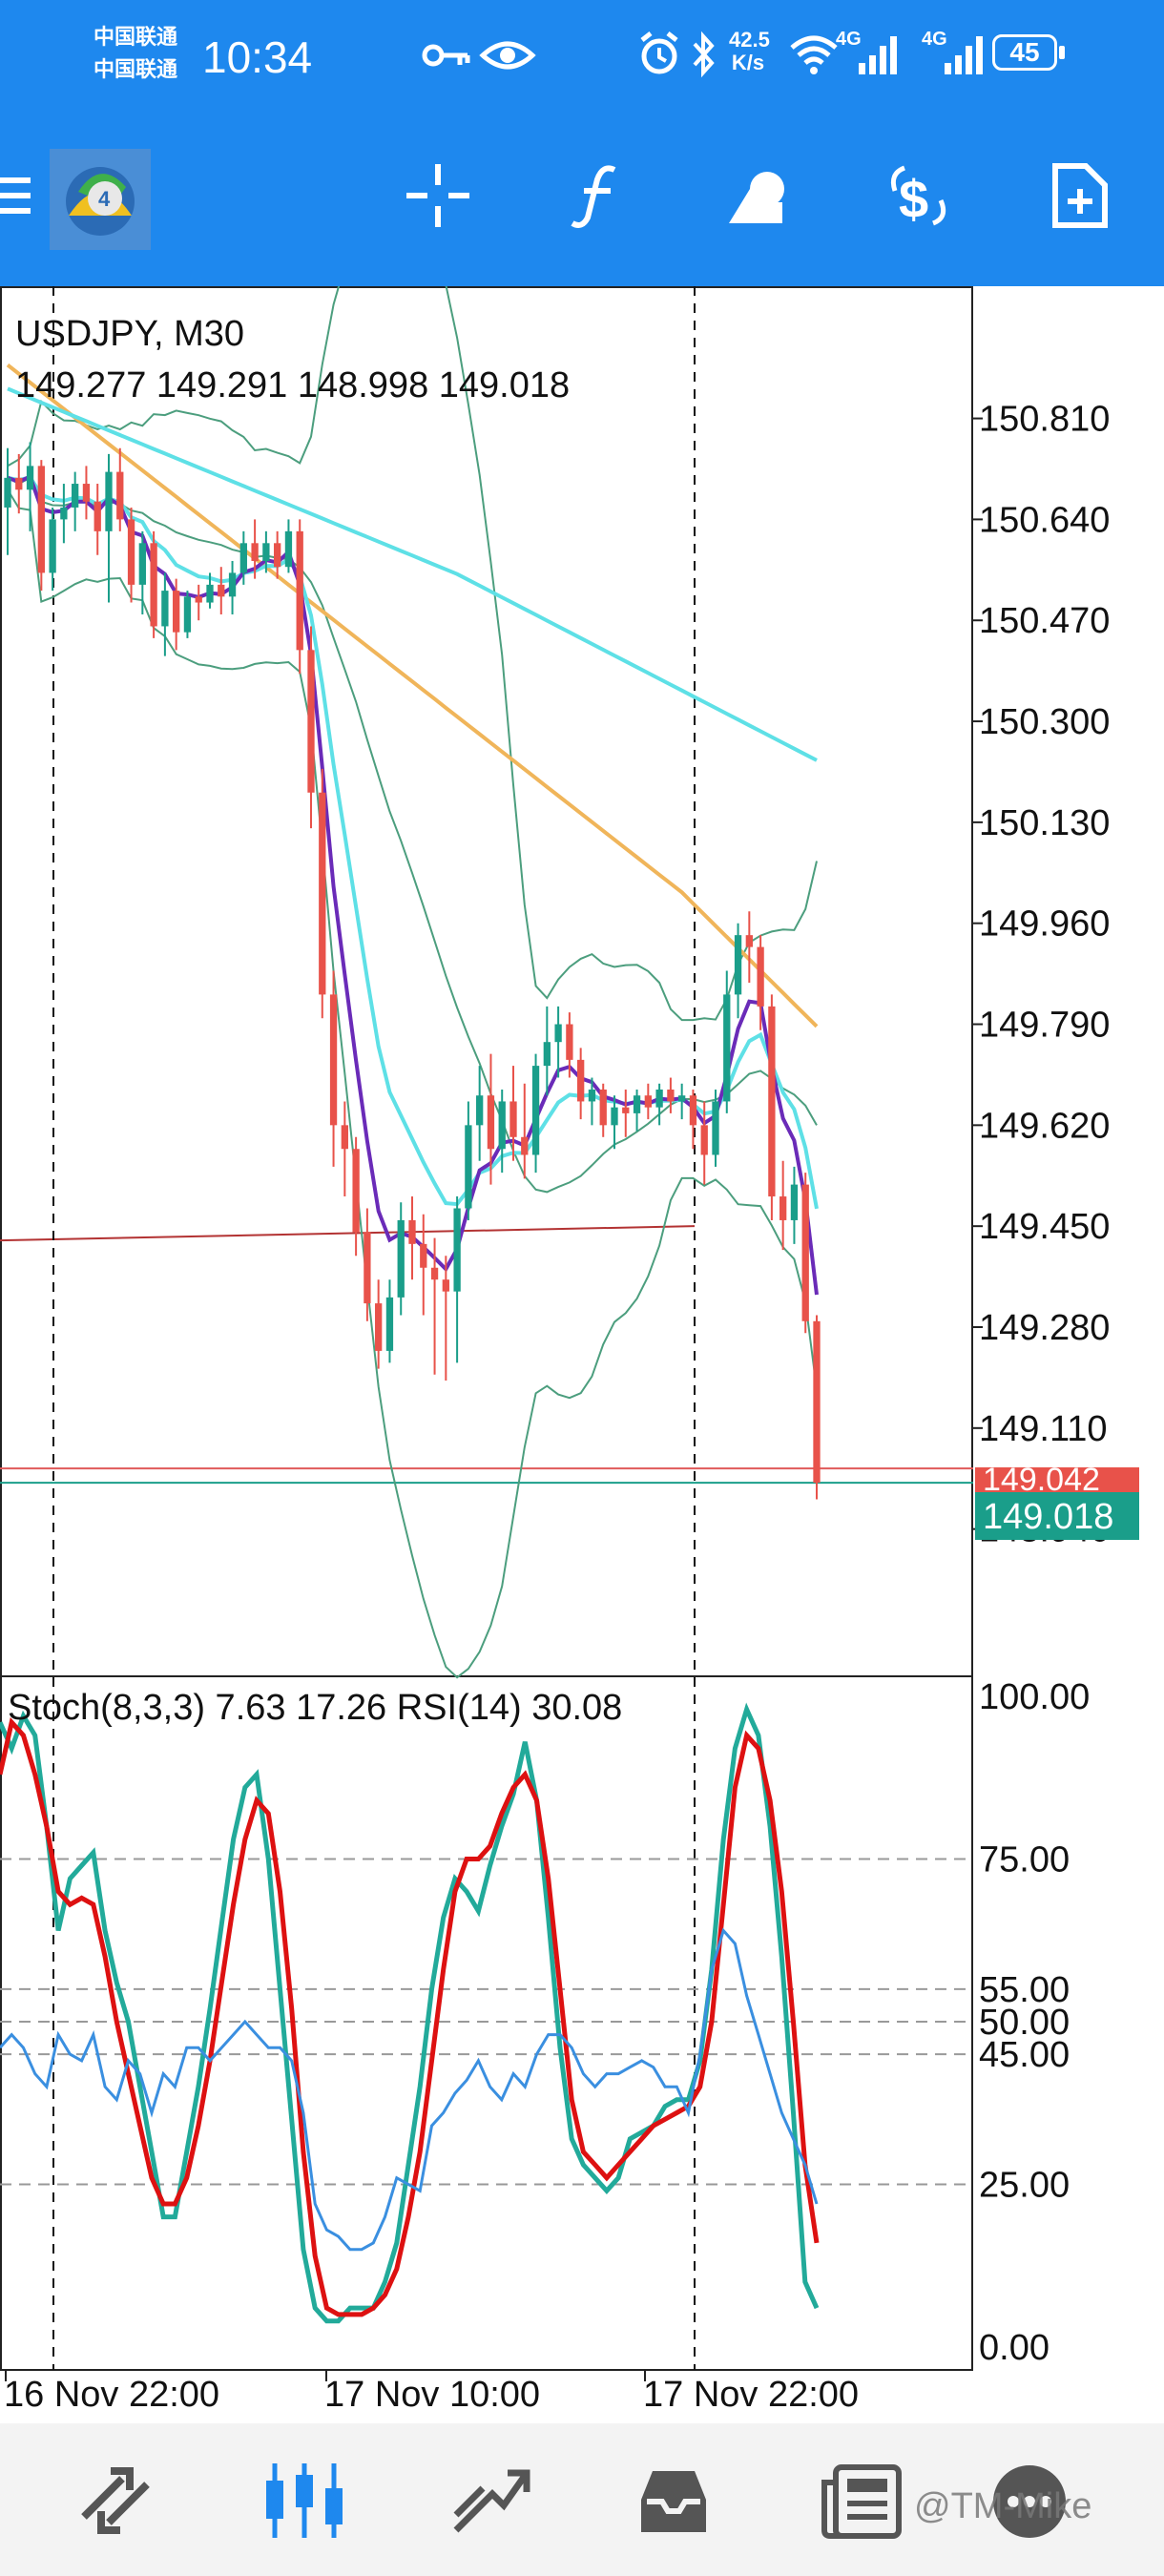 This screenshot has width=1164, height=2576. I want to click on svg-text: 4, so click(104, 199).